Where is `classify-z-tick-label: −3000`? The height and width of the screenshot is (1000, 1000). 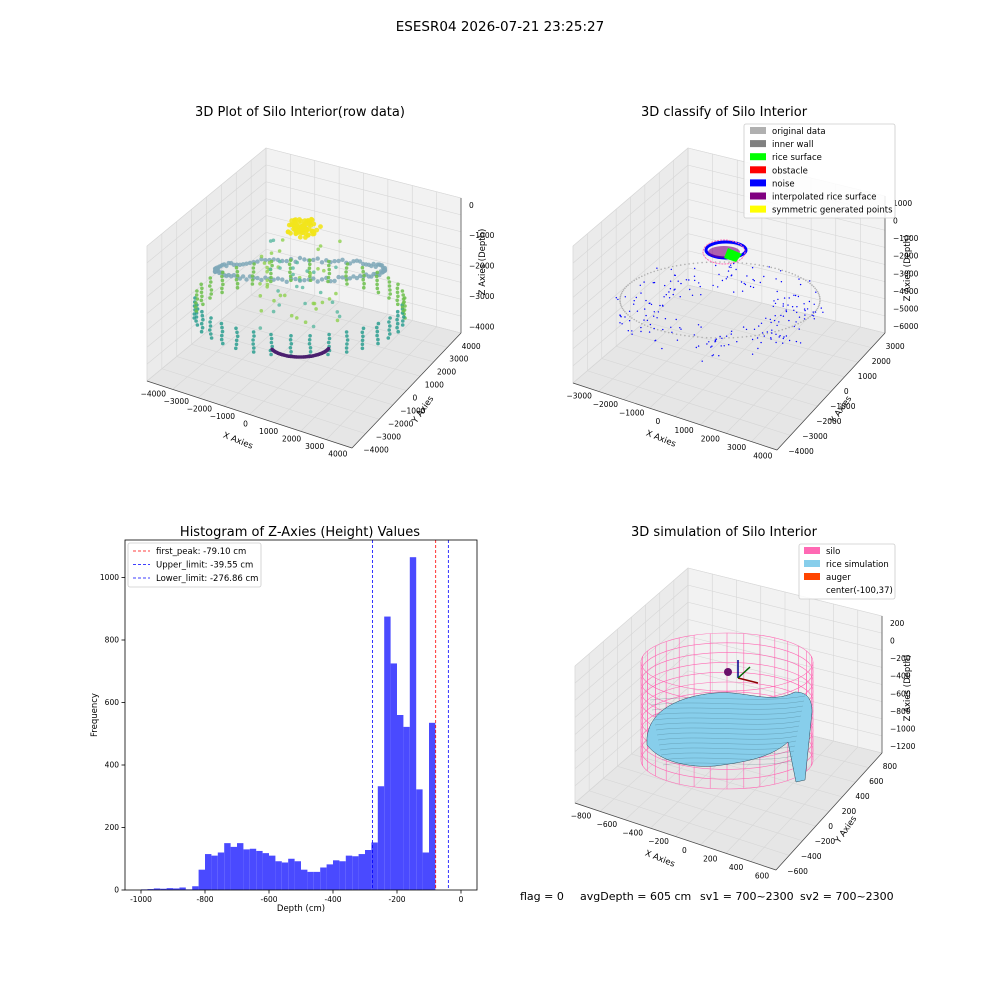
classify-z-tick-label: −3000 is located at coordinates (906, 273).